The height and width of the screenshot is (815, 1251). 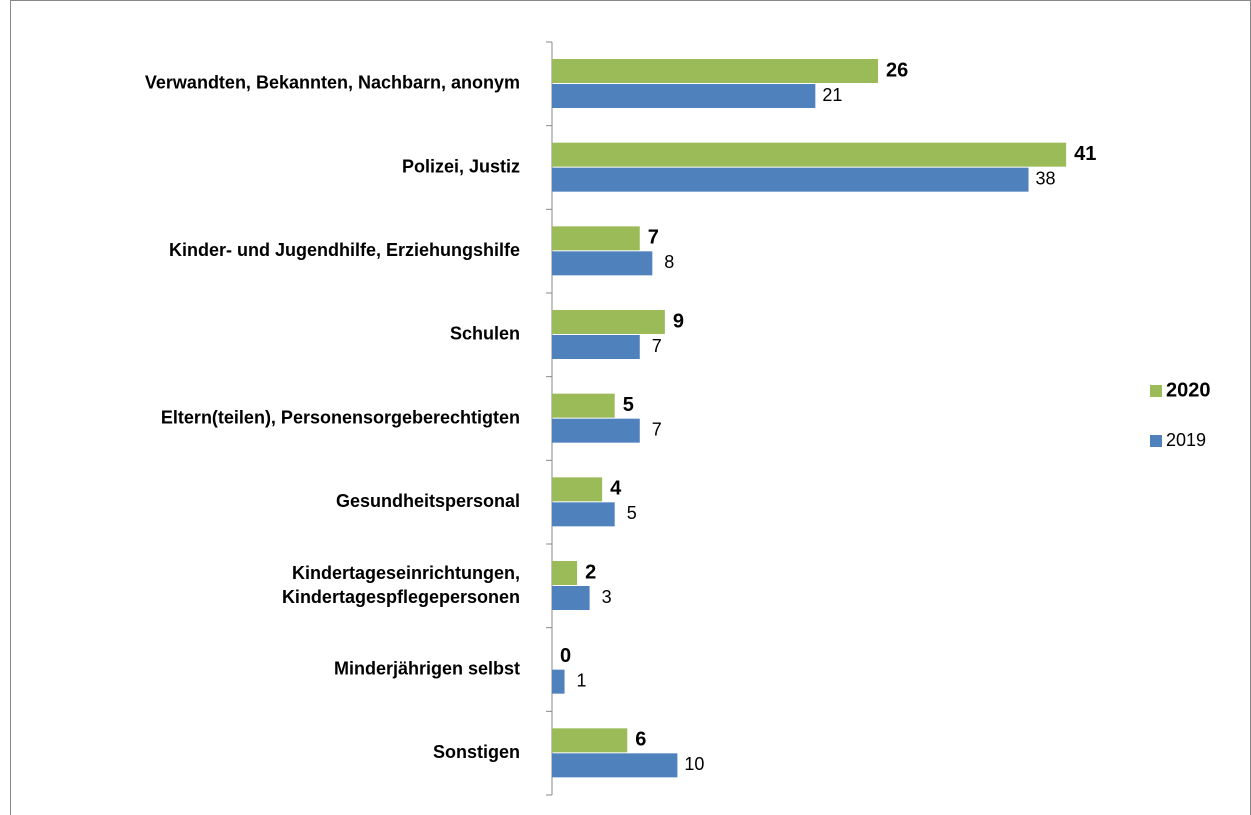 What do you see at coordinates (590, 572) in the screenshot?
I see `value-label: 2` at bounding box center [590, 572].